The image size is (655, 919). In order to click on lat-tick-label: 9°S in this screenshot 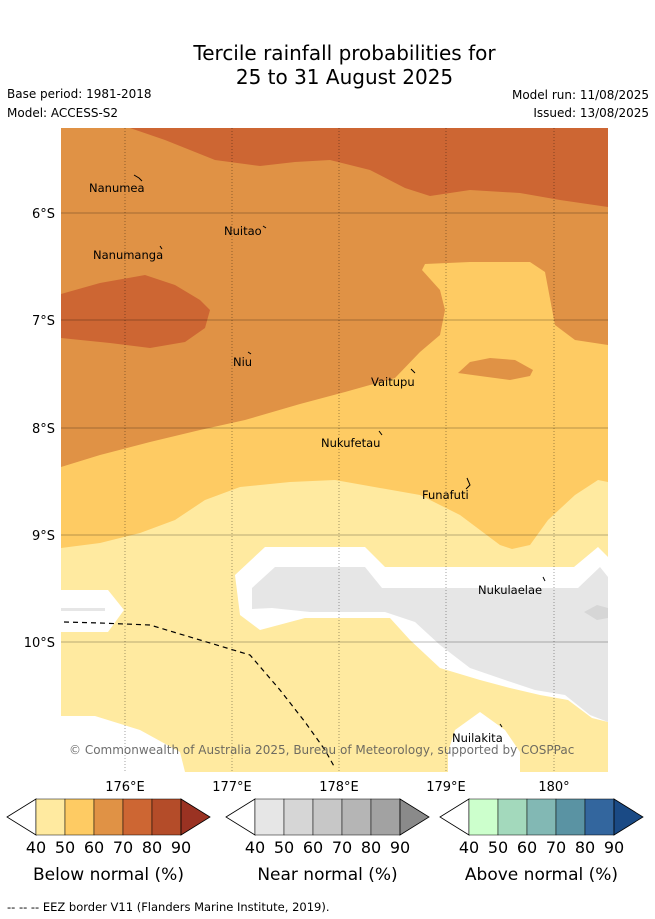, I will do `click(43, 536)`.